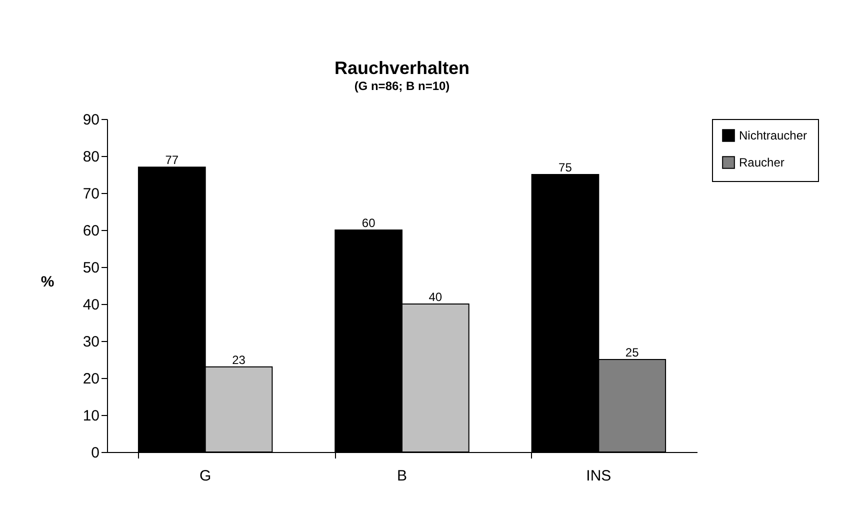 This screenshot has width=859, height=515. What do you see at coordinates (205, 476) in the screenshot?
I see `x-tick-label: G` at bounding box center [205, 476].